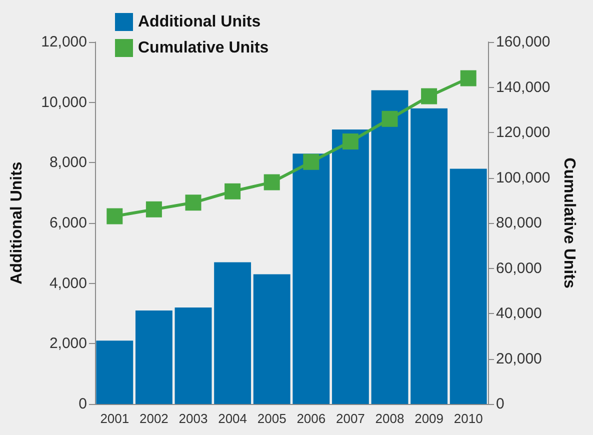  I want to click on y2-tick-label: 100,000, so click(523, 177).